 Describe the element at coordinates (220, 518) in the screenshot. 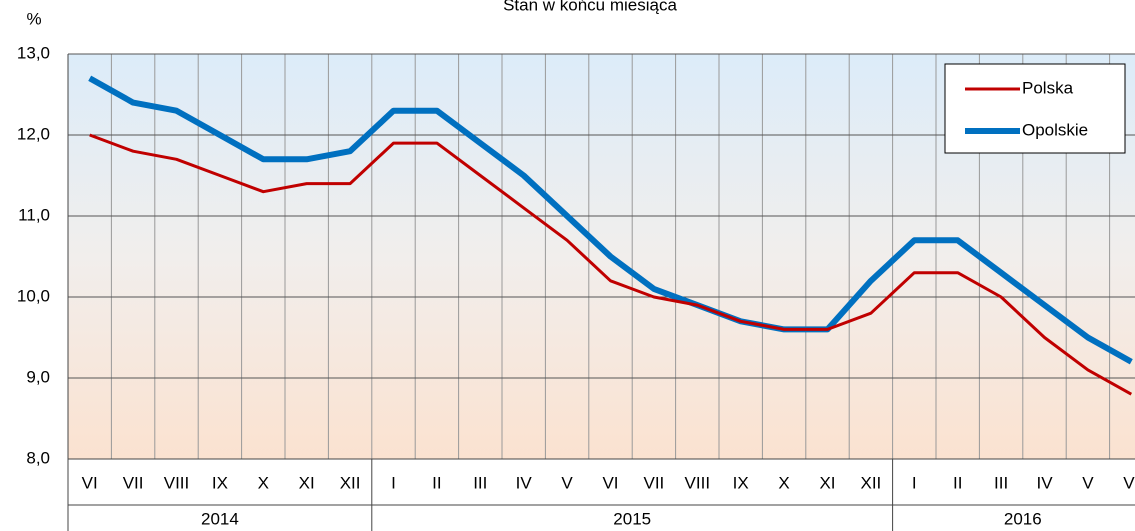

I see `group-label: 2014` at that location.